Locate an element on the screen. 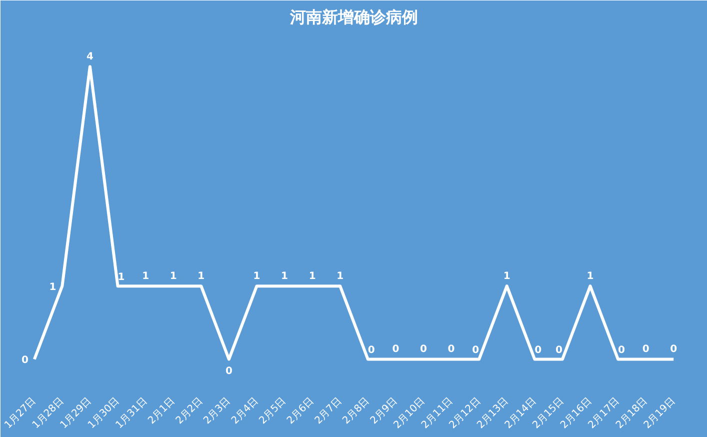 This screenshot has height=437, width=707. chart-title: 河南新增确诊病例 is located at coordinates (353, 17).